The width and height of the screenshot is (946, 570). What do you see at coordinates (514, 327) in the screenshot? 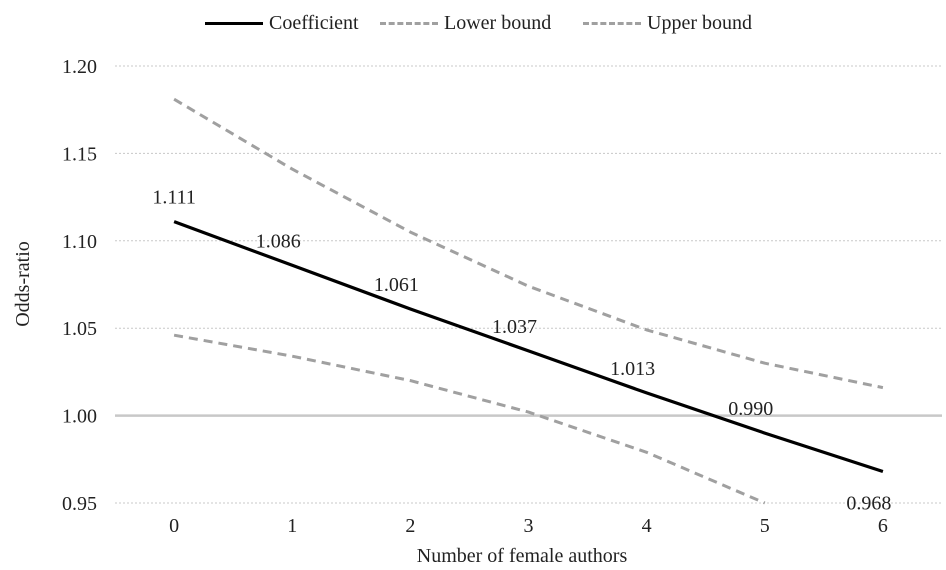
I see `data-label-3: 1.037` at bounding box center [514, 327].